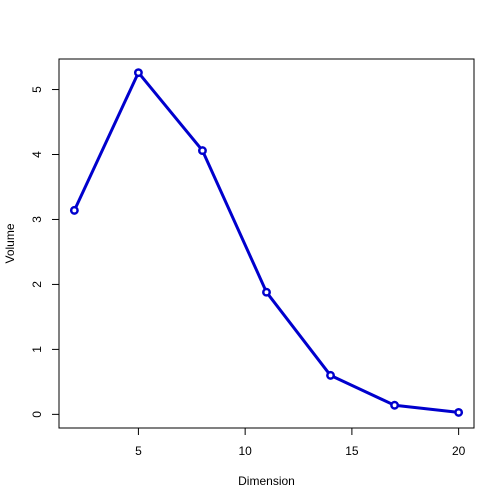 The height and width of the screenshot is (504, 504). What do you see at coordinates (44, 252) in the screenshot?
I see `y-axis: 0 1 2 3 4 5` at bounding box center [44, 252].